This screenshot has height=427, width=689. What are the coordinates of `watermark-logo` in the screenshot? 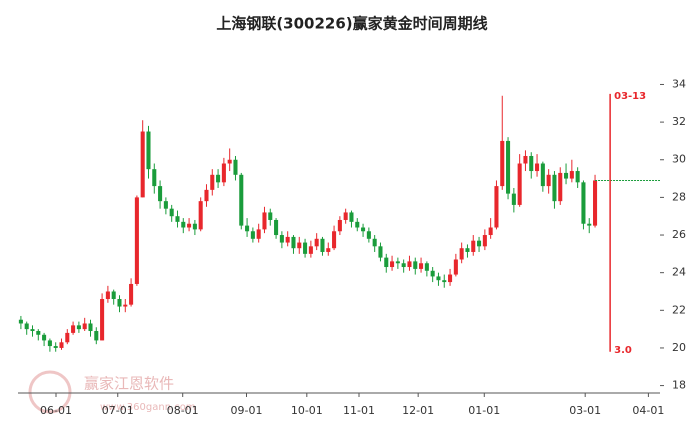 It's located at (50, 392).